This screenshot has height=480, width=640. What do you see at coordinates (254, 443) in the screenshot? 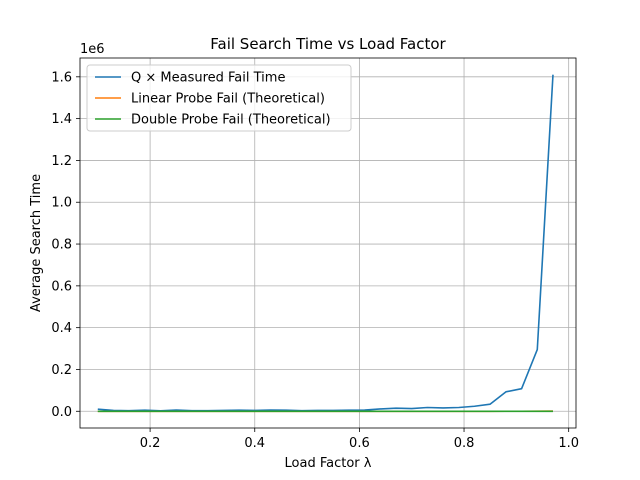
I see `x-tick-label: 0.4` at bounding box center [254, 443].